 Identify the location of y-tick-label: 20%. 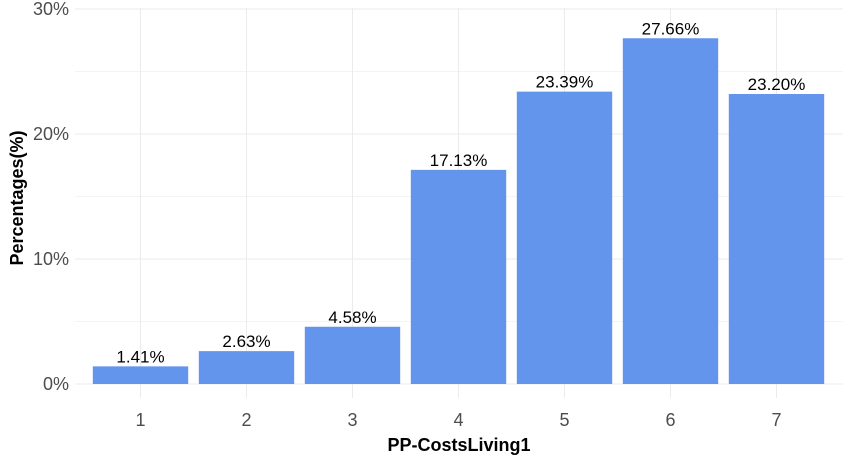
(51, 134).